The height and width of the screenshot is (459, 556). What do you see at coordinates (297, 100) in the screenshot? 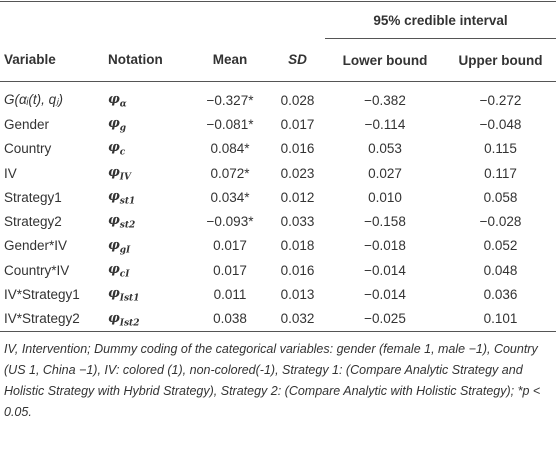
I see `value-cell: 0.028` at bounding box center [297, 100].